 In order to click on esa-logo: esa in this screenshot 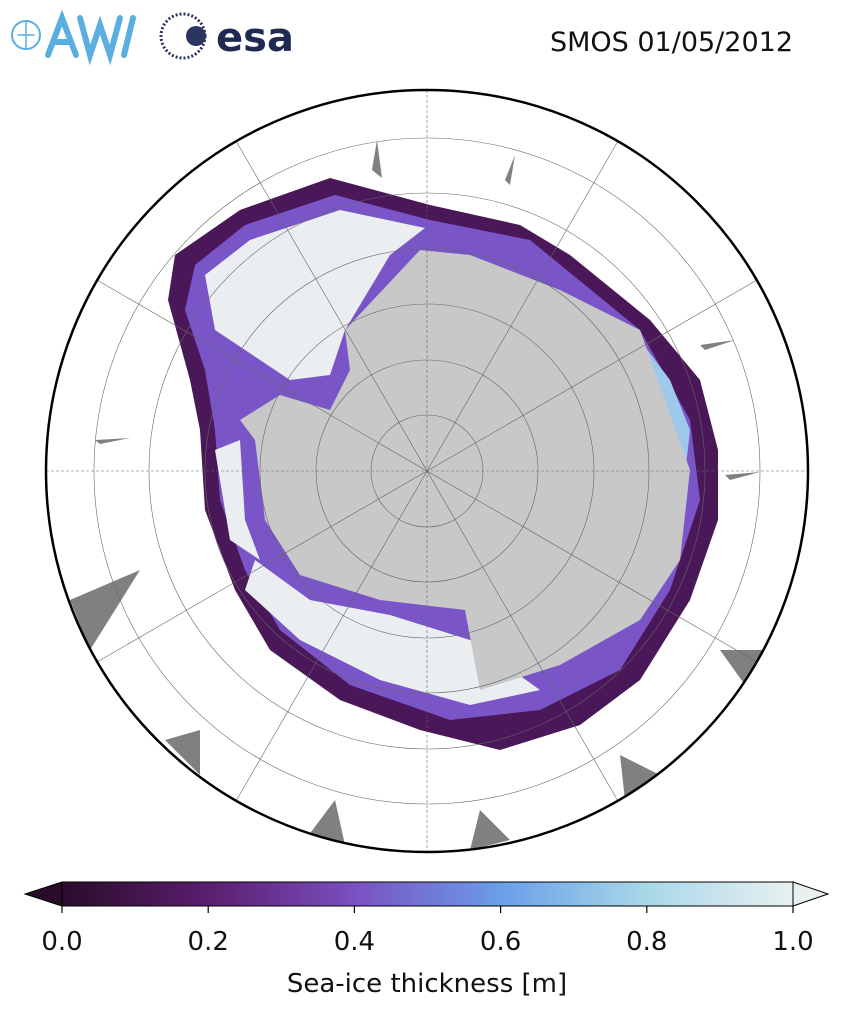, I will do `click(226, 36)`.